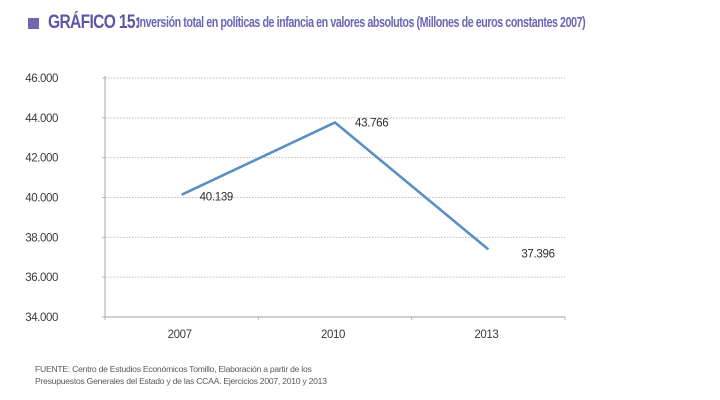 This screenshot has height=400, width=720. Describe the element at coordinates (94, 22) in the screenshot. I see `chart-title-prefix: GRÁFICO 15:` at that location.